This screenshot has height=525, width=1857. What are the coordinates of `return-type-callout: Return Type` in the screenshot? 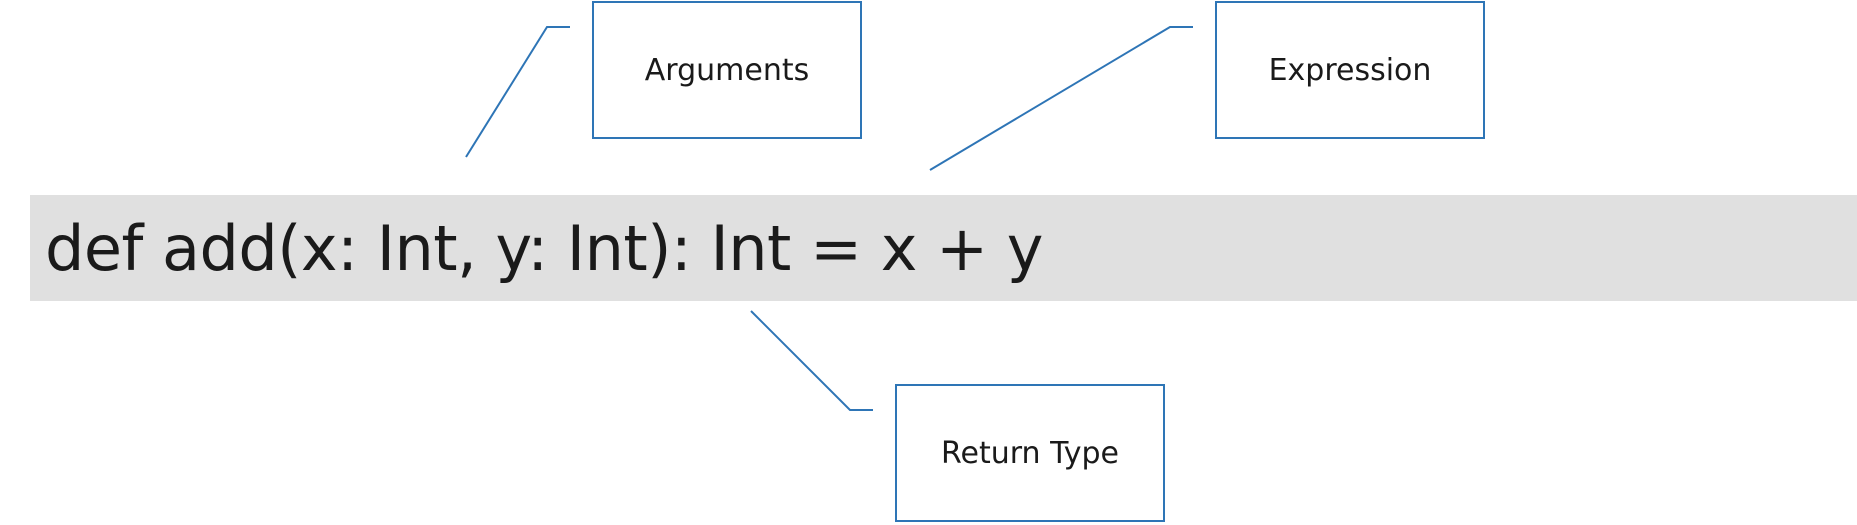 It's located at (1030, 453).